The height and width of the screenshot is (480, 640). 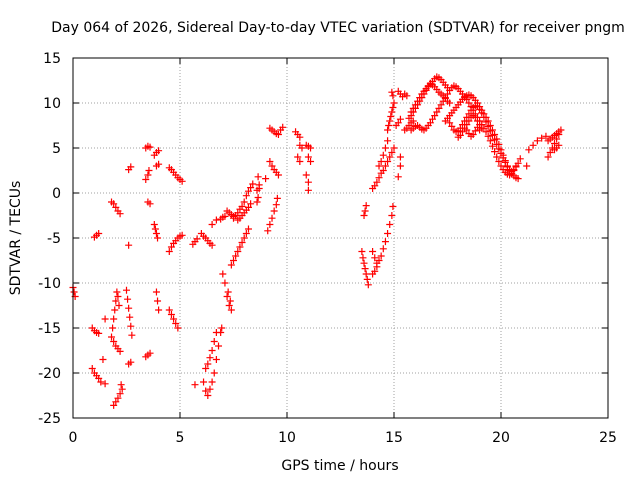 I want to click on y-tick-label: -15, so click(x=49, y=329).